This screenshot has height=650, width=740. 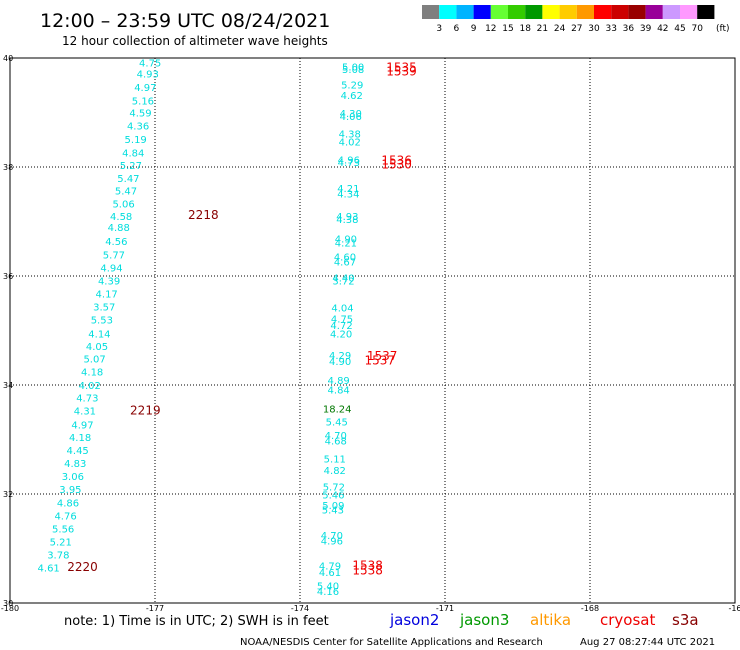 I want to click on swh-label: 4.56, so click(x=116, y=242).